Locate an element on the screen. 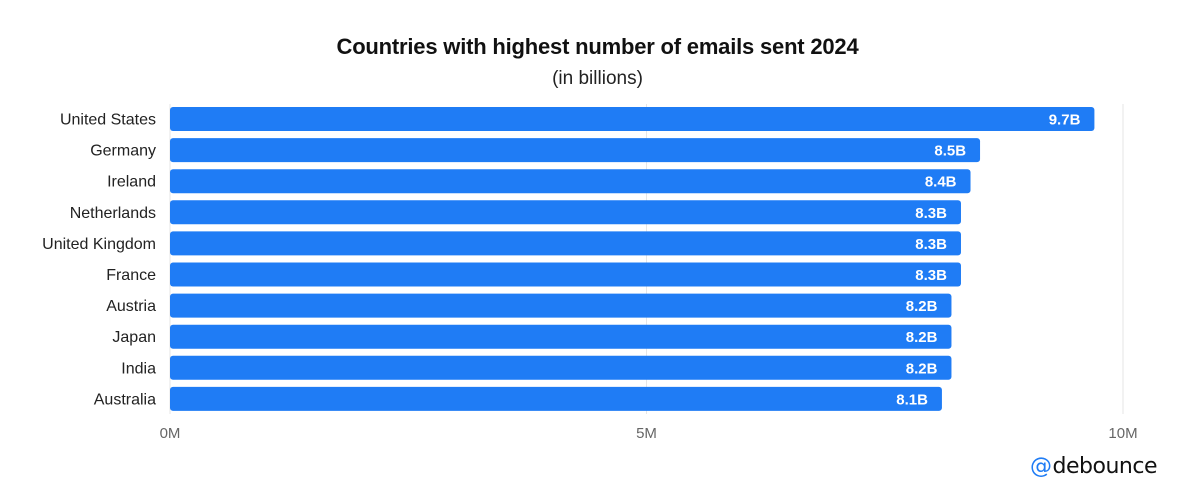 The height and width of the screenshot is (501, 1185). category-label: United Kingdom is located at coordinates (99, 244).